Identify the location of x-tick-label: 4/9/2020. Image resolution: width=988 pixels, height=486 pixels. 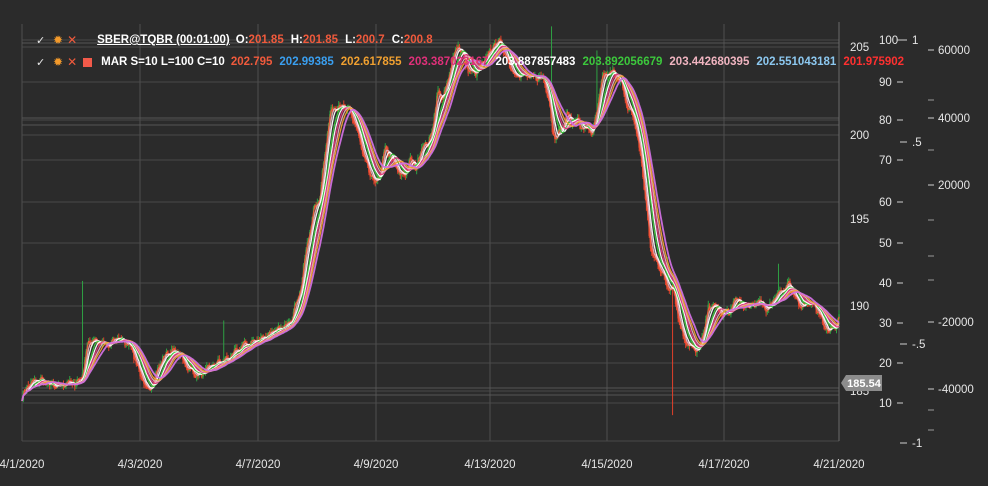
(376, 465).